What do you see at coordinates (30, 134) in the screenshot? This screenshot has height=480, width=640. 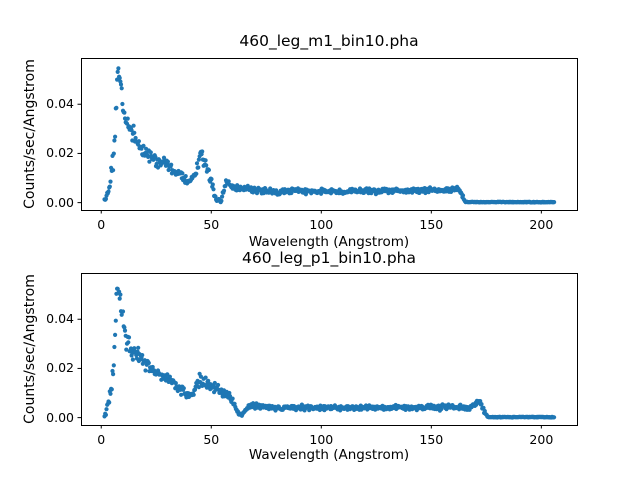 I see `top-plot-ylabel: Counts/sec/Angstrom` at bounding box center [30, 134].